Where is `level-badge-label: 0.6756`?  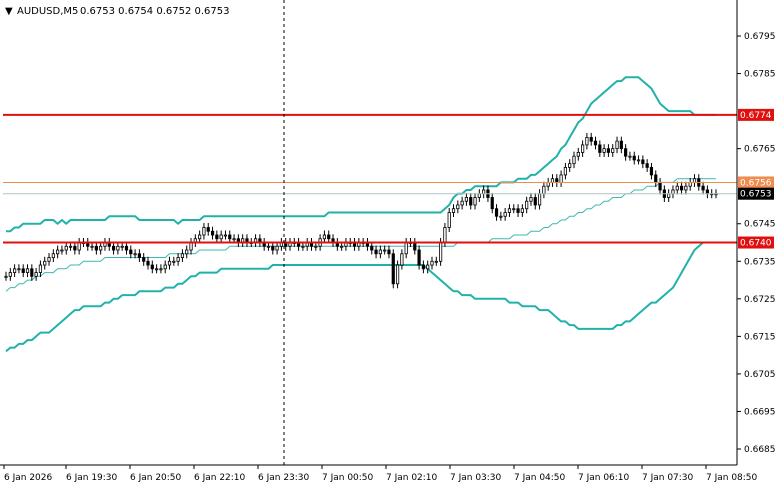 level-badge-label: 0.6756 is located at coordinates (756, 183).